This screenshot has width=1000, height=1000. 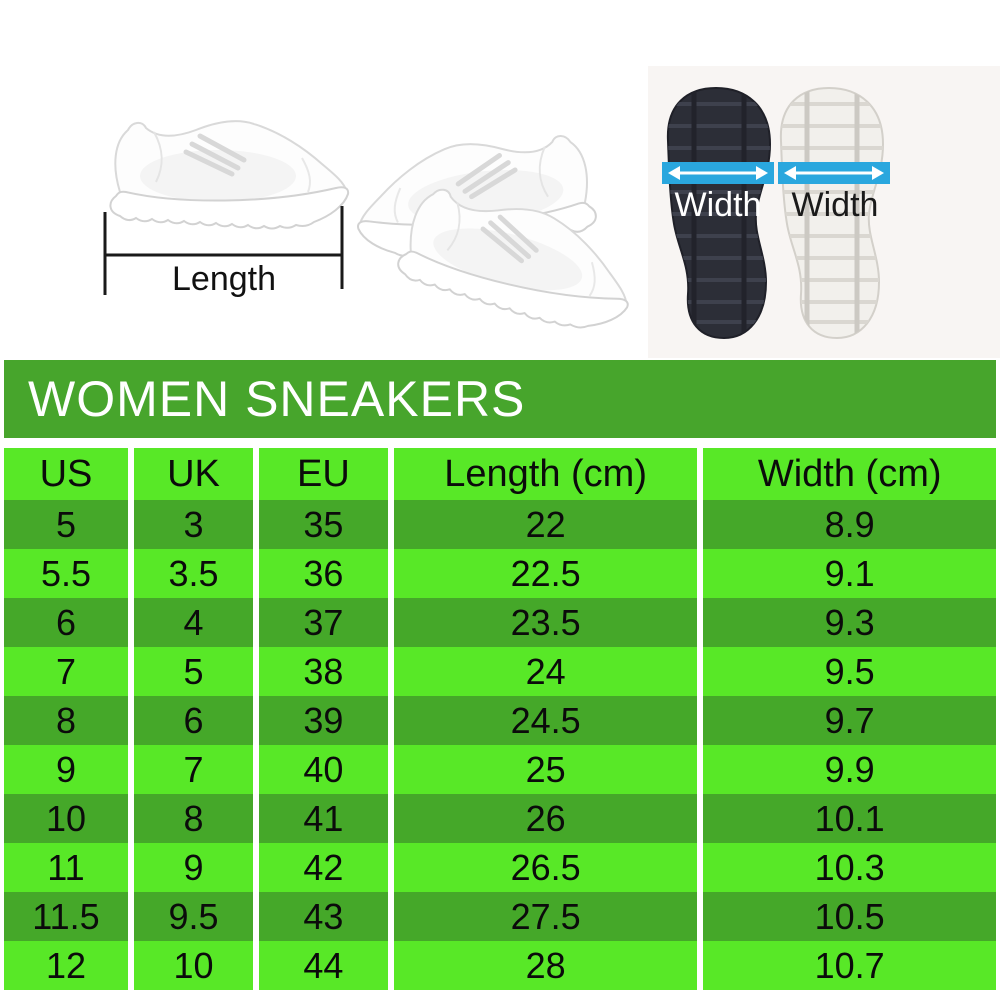 I want to click on table-row: 5 3 35 22 8.9, so click(x=500, y=524).